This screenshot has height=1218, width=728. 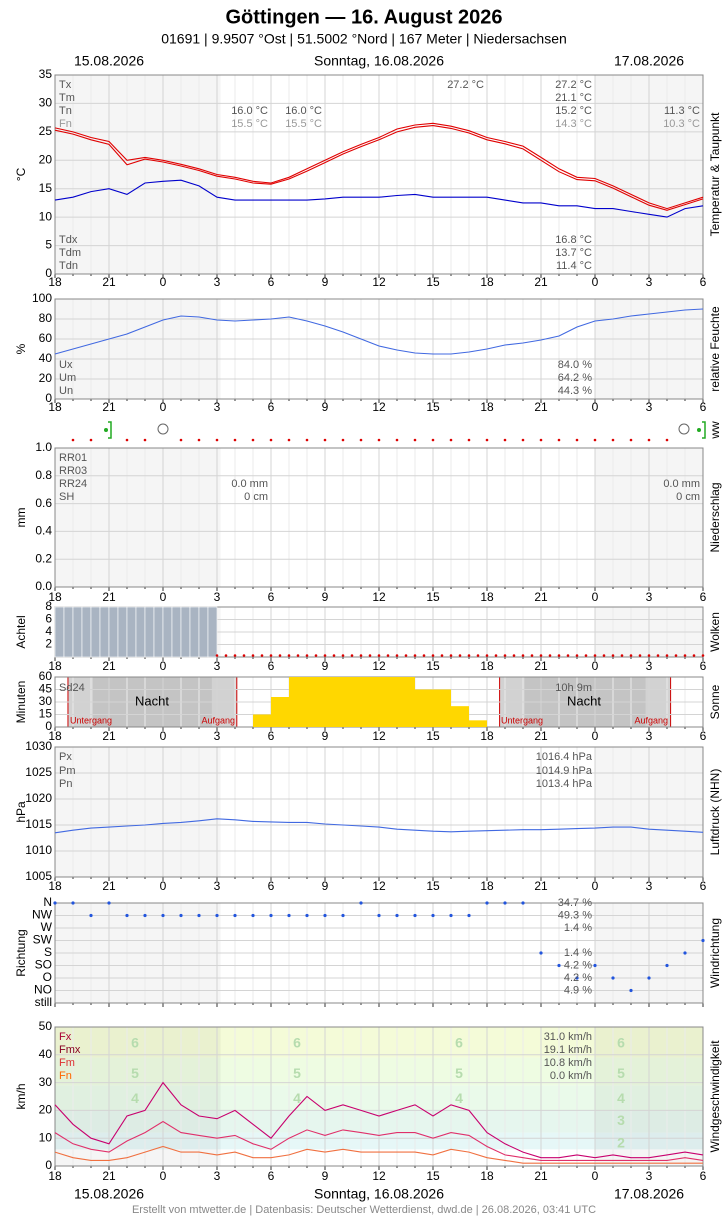 What do you see at coordinates (46, 1137) in the screenshot?
I see `y-tick-label: 10` at bounding box center [46, 1137].